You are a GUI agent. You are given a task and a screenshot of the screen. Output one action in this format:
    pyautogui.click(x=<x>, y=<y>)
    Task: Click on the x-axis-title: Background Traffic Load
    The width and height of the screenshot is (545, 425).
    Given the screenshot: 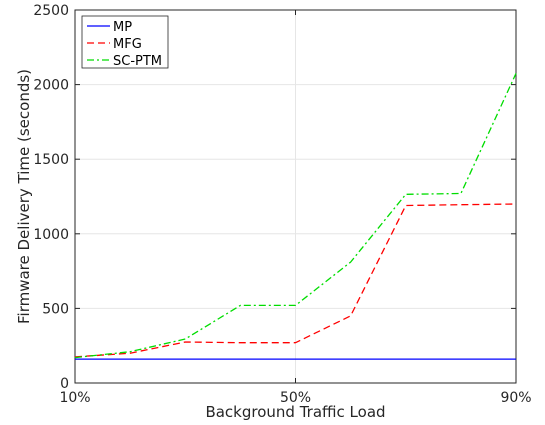 What is the action you would take?
    pyautogui.click(x=295, y=412)
    